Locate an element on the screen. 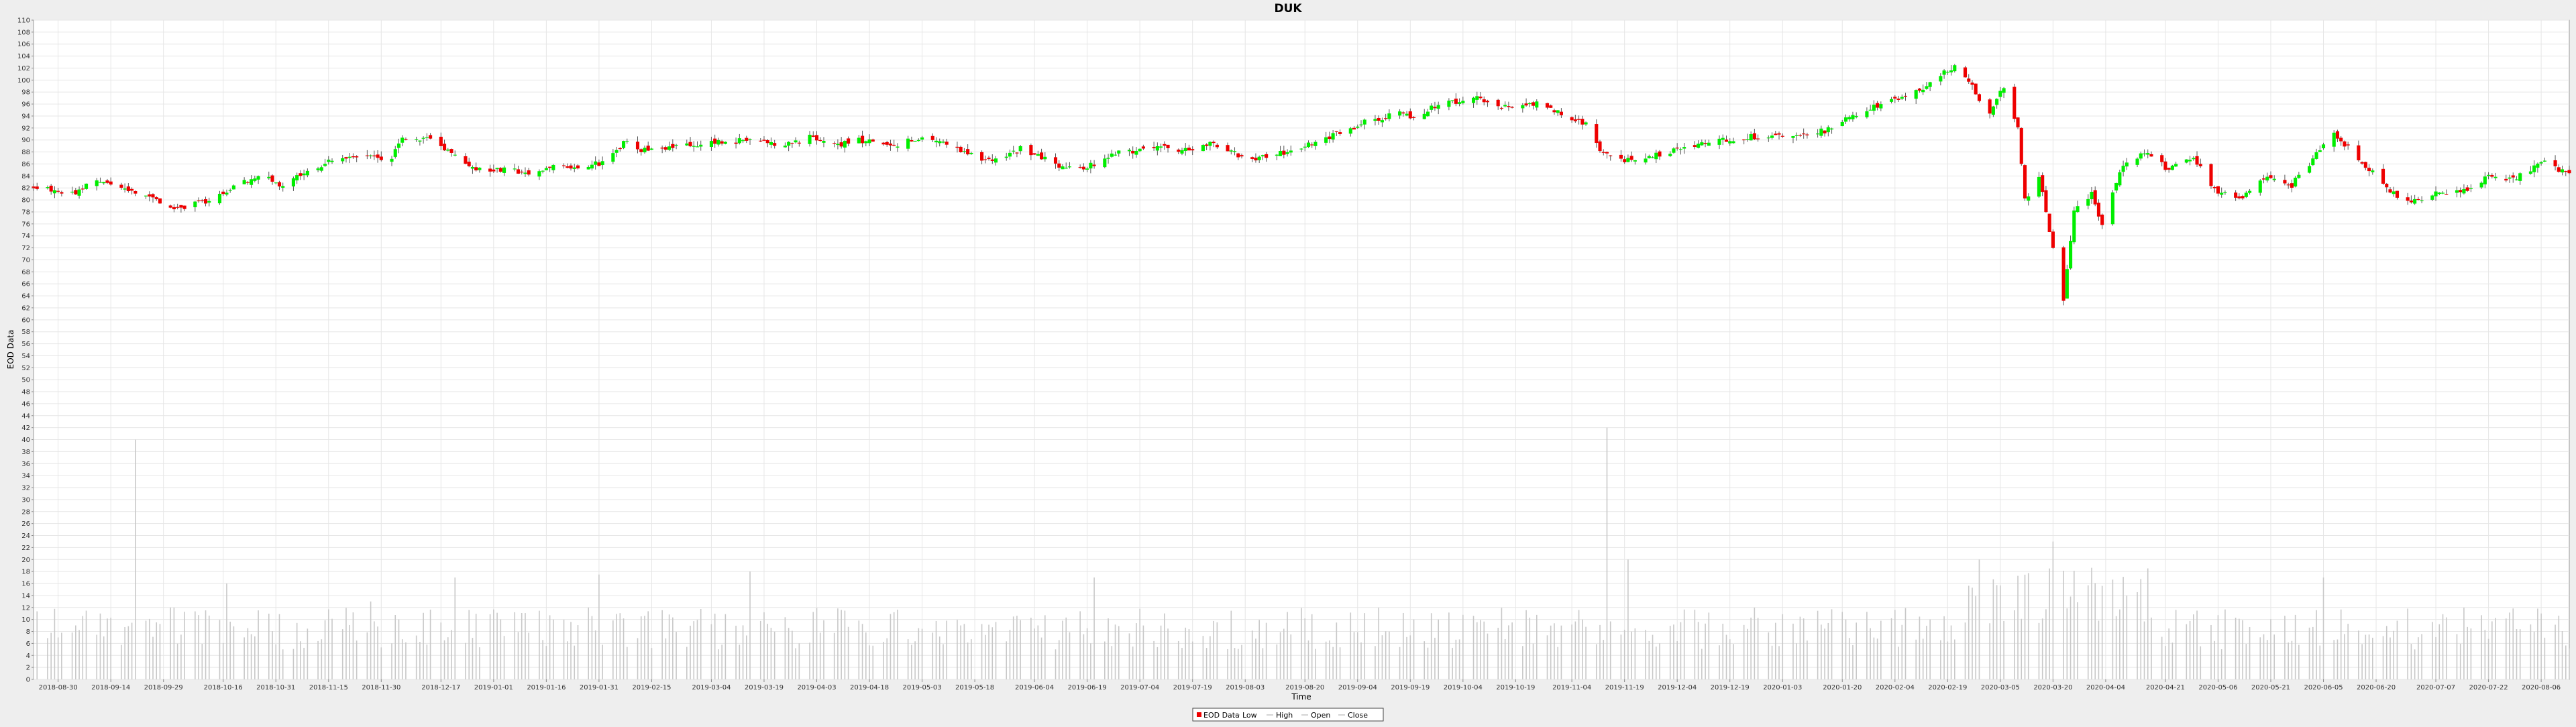 The height and width of the screenshot is (727, 2576). y-tick-label: 30 is located at coordinates (25, 500).